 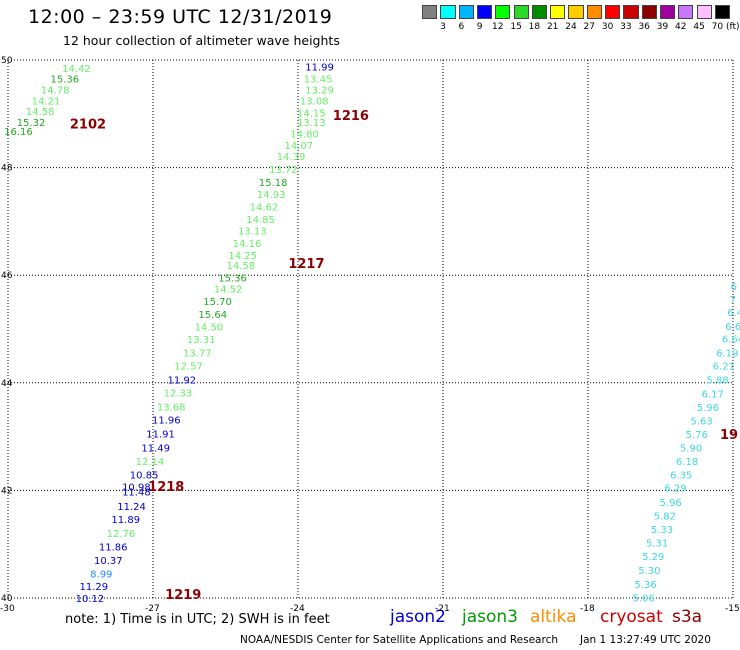 What do you see at coordinates (197, 354) in the screenshot?
I see `wave-height-value: 13.77` at bounding box center [197, 354].